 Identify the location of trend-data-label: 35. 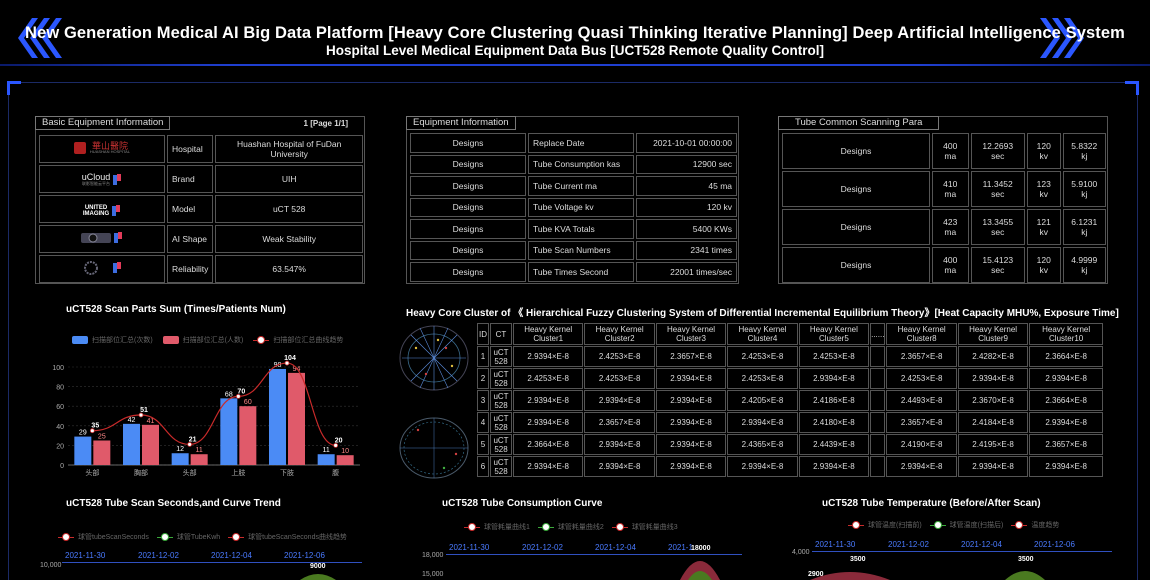
(95, 426).